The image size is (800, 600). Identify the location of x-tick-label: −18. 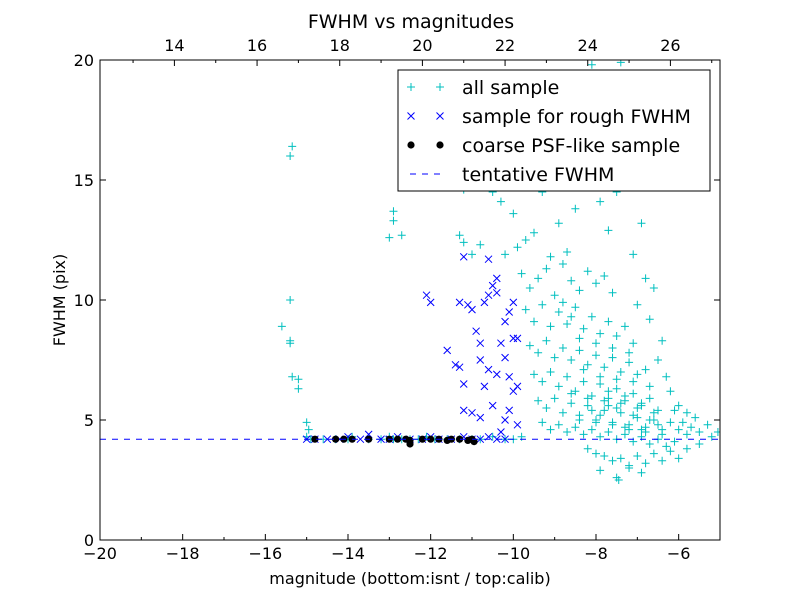
(183, 553).